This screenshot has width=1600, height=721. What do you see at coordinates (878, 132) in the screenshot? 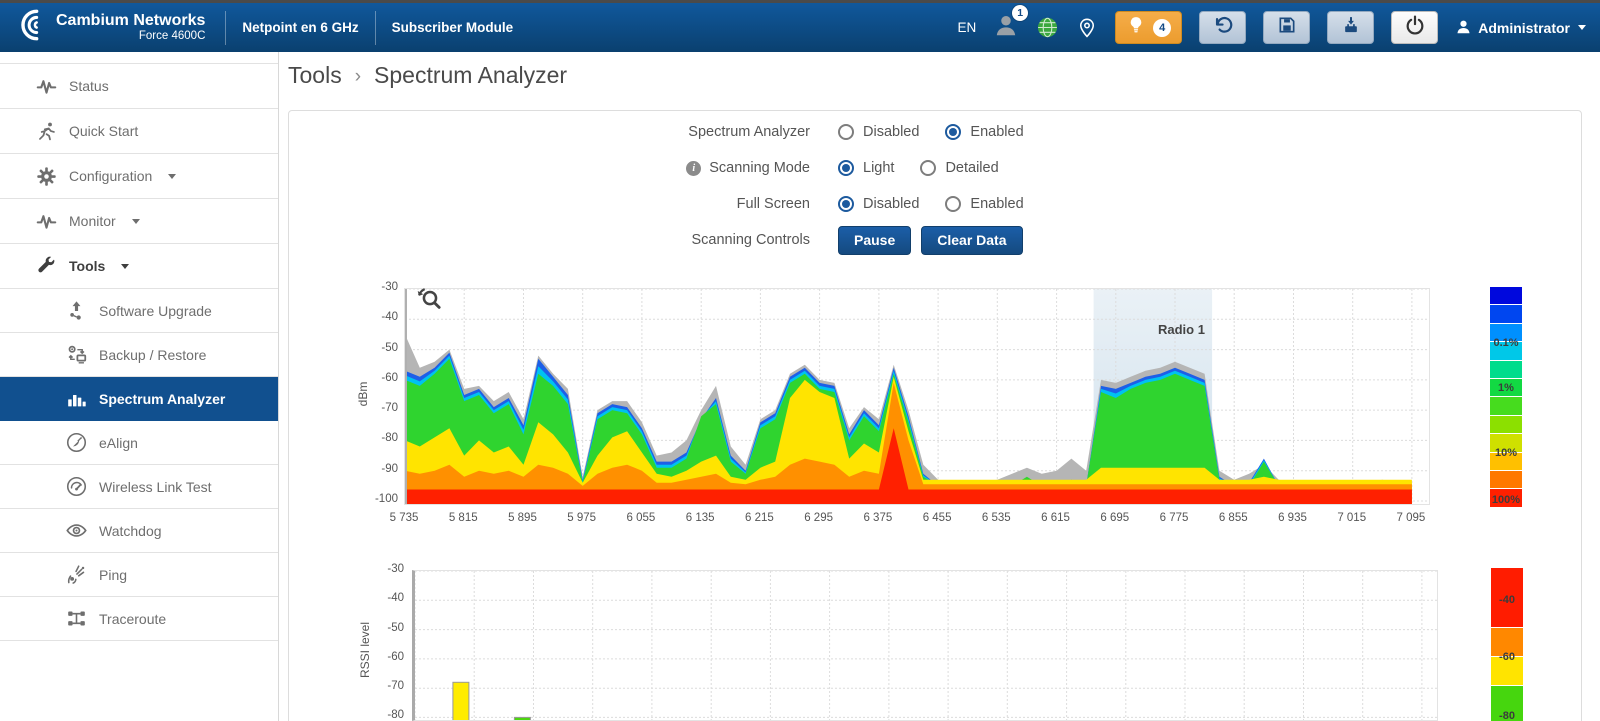
I see `radio-spectrum-disabled: Disabled` at bounding box center [878, 132].